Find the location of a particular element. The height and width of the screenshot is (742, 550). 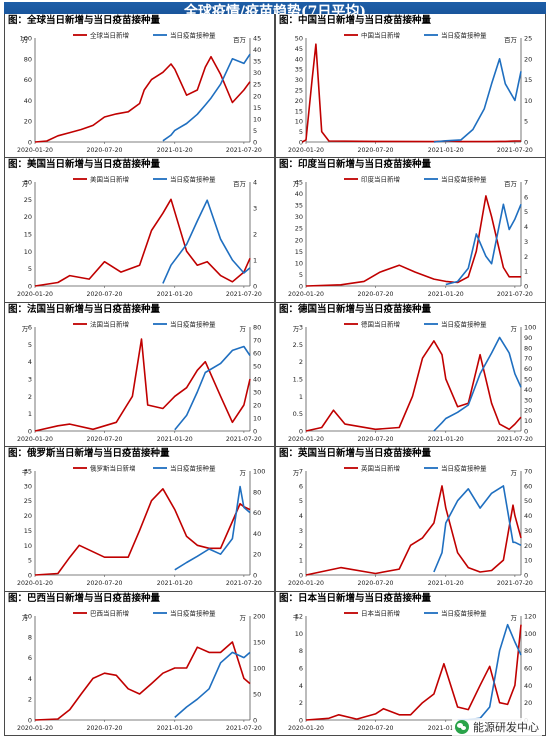

y-tick-label-left: 80 is located at coordinates (28, 59).